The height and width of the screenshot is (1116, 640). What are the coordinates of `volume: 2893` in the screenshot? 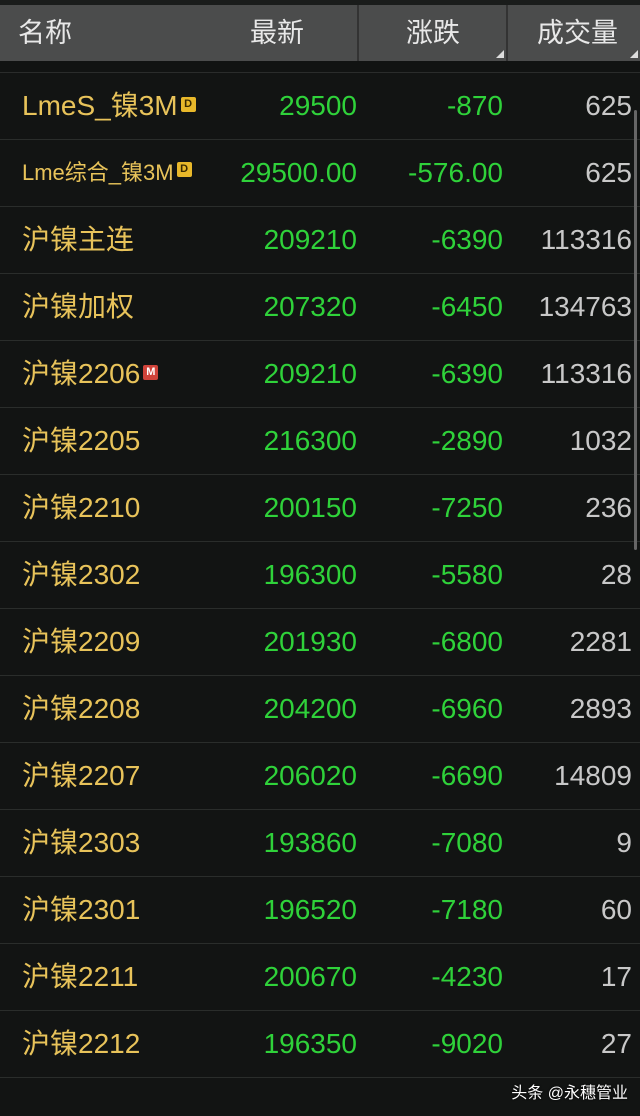 It's located at (600, 708).